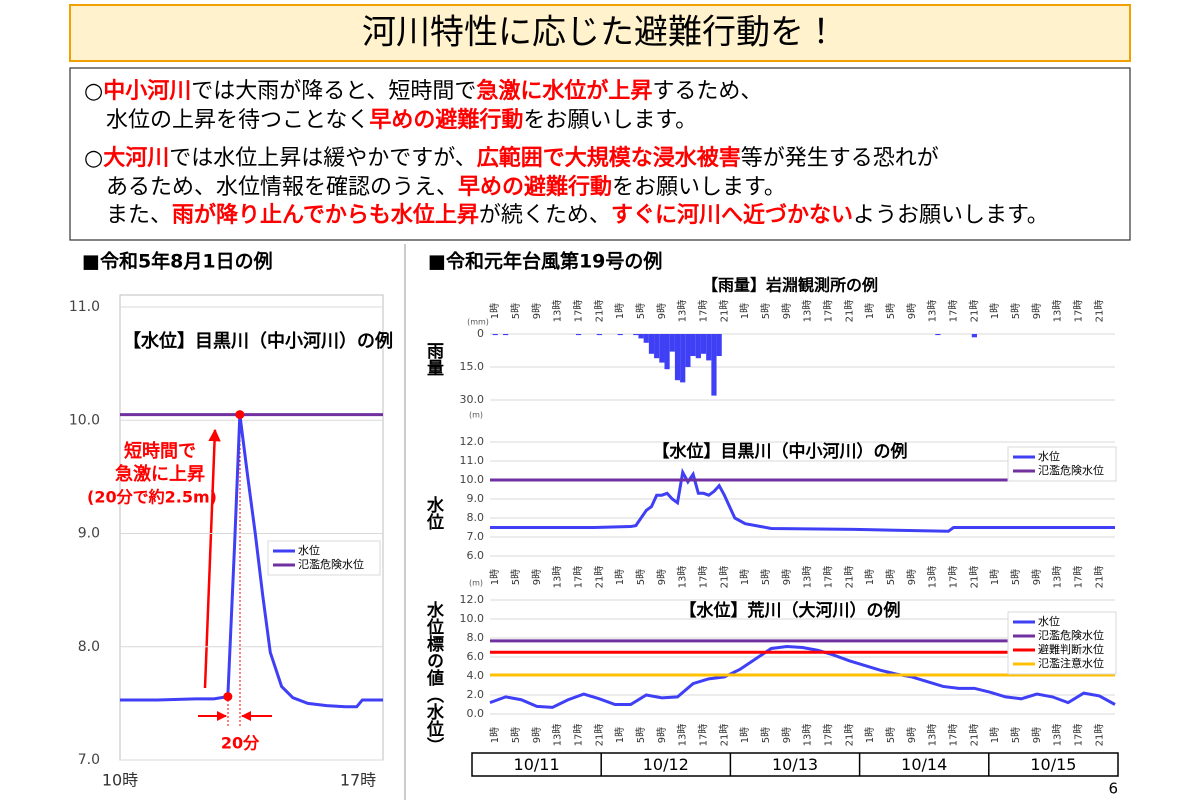 Image resolution: width=1200 pixels, height=804 pixels. I want to click on slide-title: 河川特性に応じた避難行動を！, so click(600, 33).